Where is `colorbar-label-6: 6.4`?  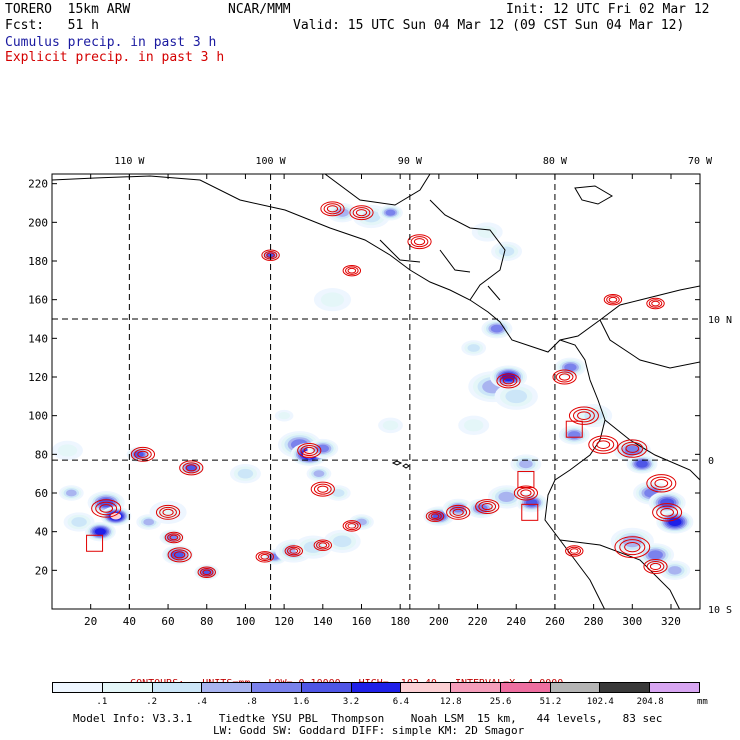
colorbar-label-6: 6.4 is located at coordinates (401, 702).